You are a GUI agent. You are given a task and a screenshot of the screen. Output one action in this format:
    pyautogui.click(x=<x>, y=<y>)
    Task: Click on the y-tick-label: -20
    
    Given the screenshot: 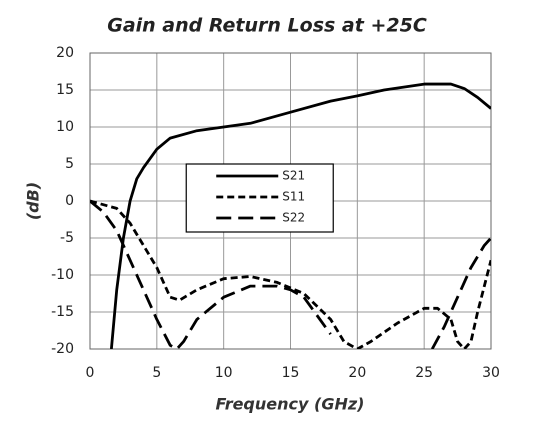 What is the action you would take?
    pyautogui.click(x=62, y=349)
    